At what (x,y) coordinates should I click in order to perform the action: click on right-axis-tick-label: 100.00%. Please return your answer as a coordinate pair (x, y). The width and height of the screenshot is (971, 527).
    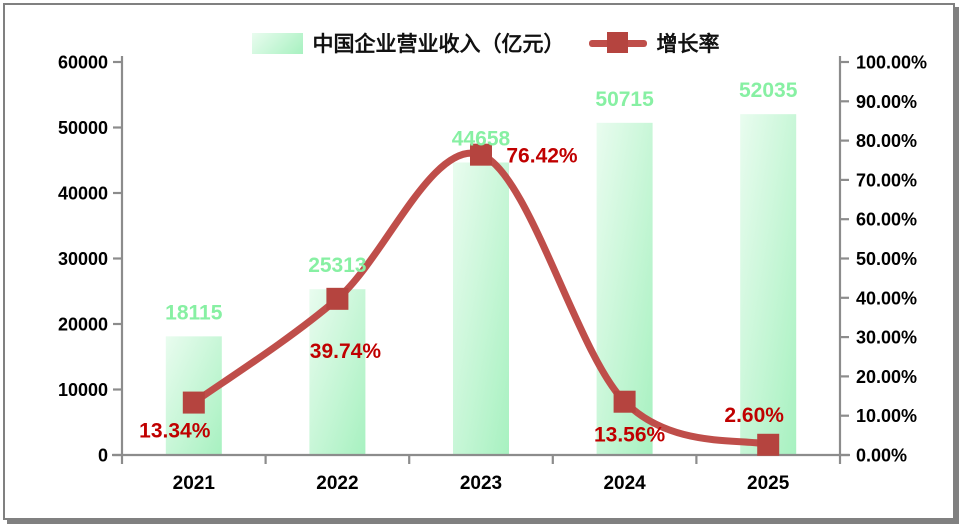
    Looking at the image, I should click on (891, 63).